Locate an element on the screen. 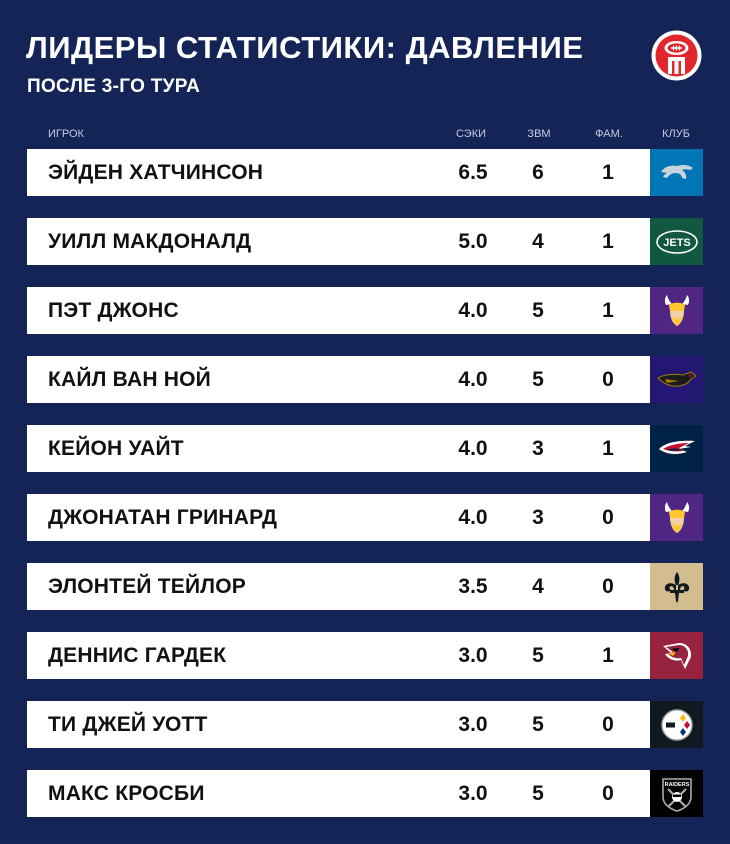 The width and height of the screenshot is (730, 844). sacks-value: 6.5 is located at coordinates (473, 172).